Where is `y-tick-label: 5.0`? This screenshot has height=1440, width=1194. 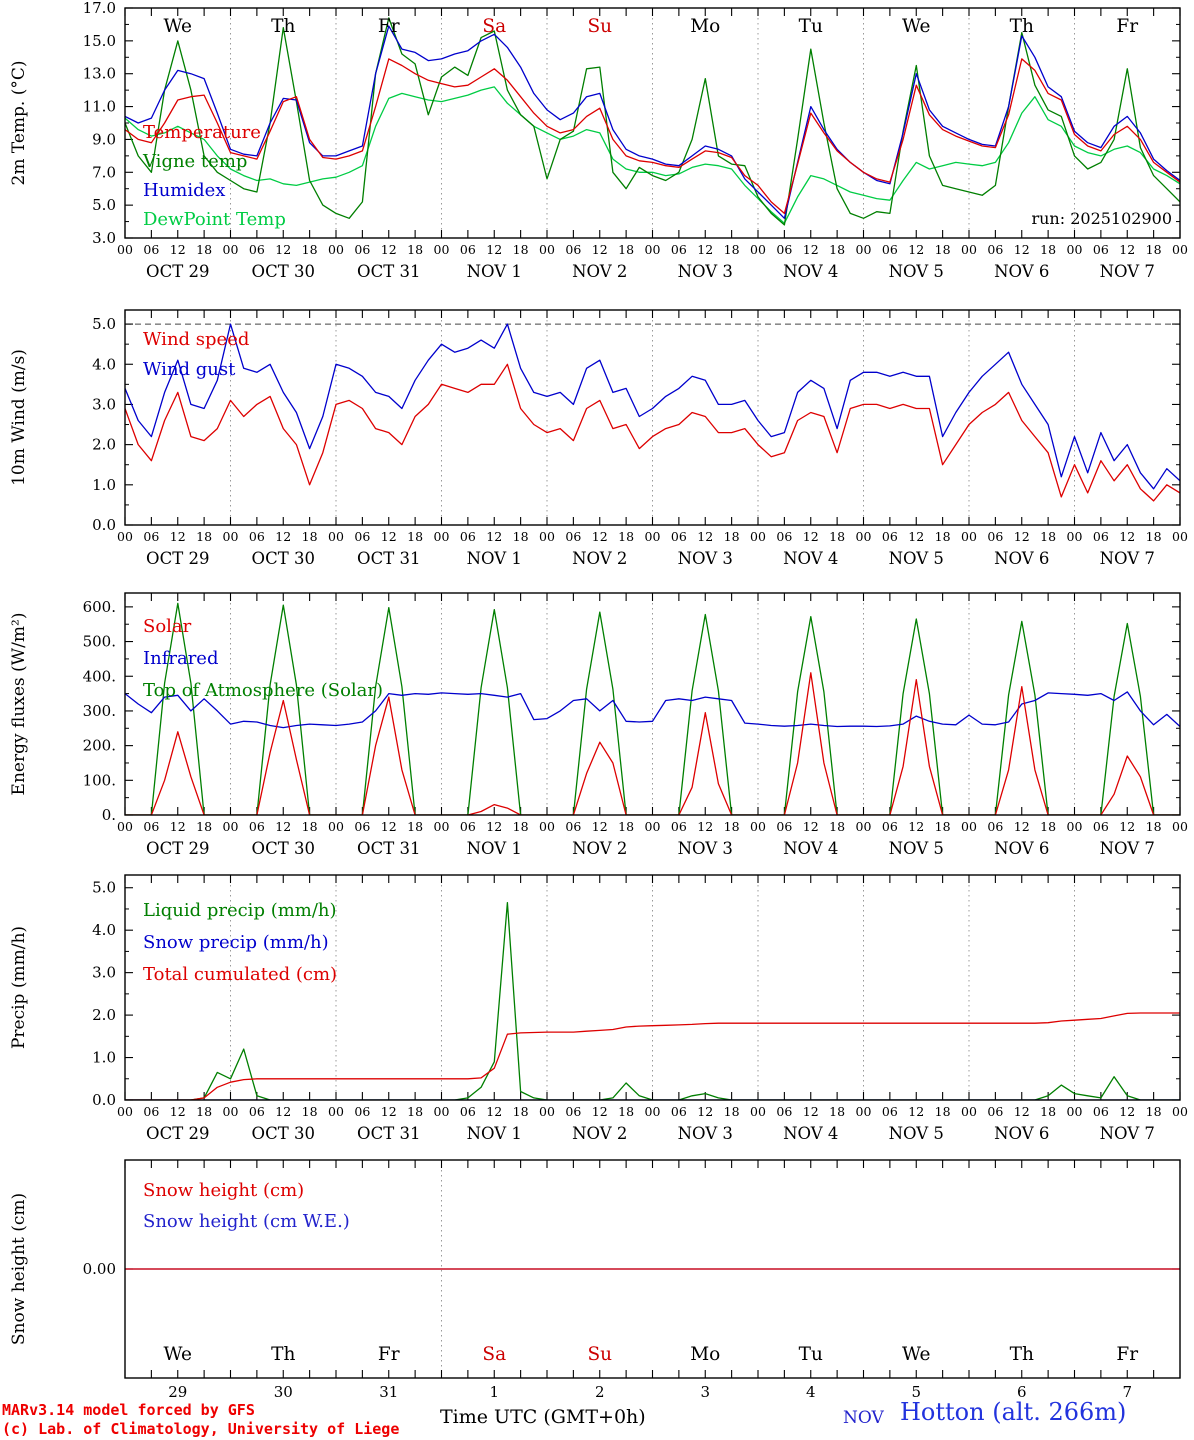
y-tick-label: 5.0 is located at coordinates (104, 324).